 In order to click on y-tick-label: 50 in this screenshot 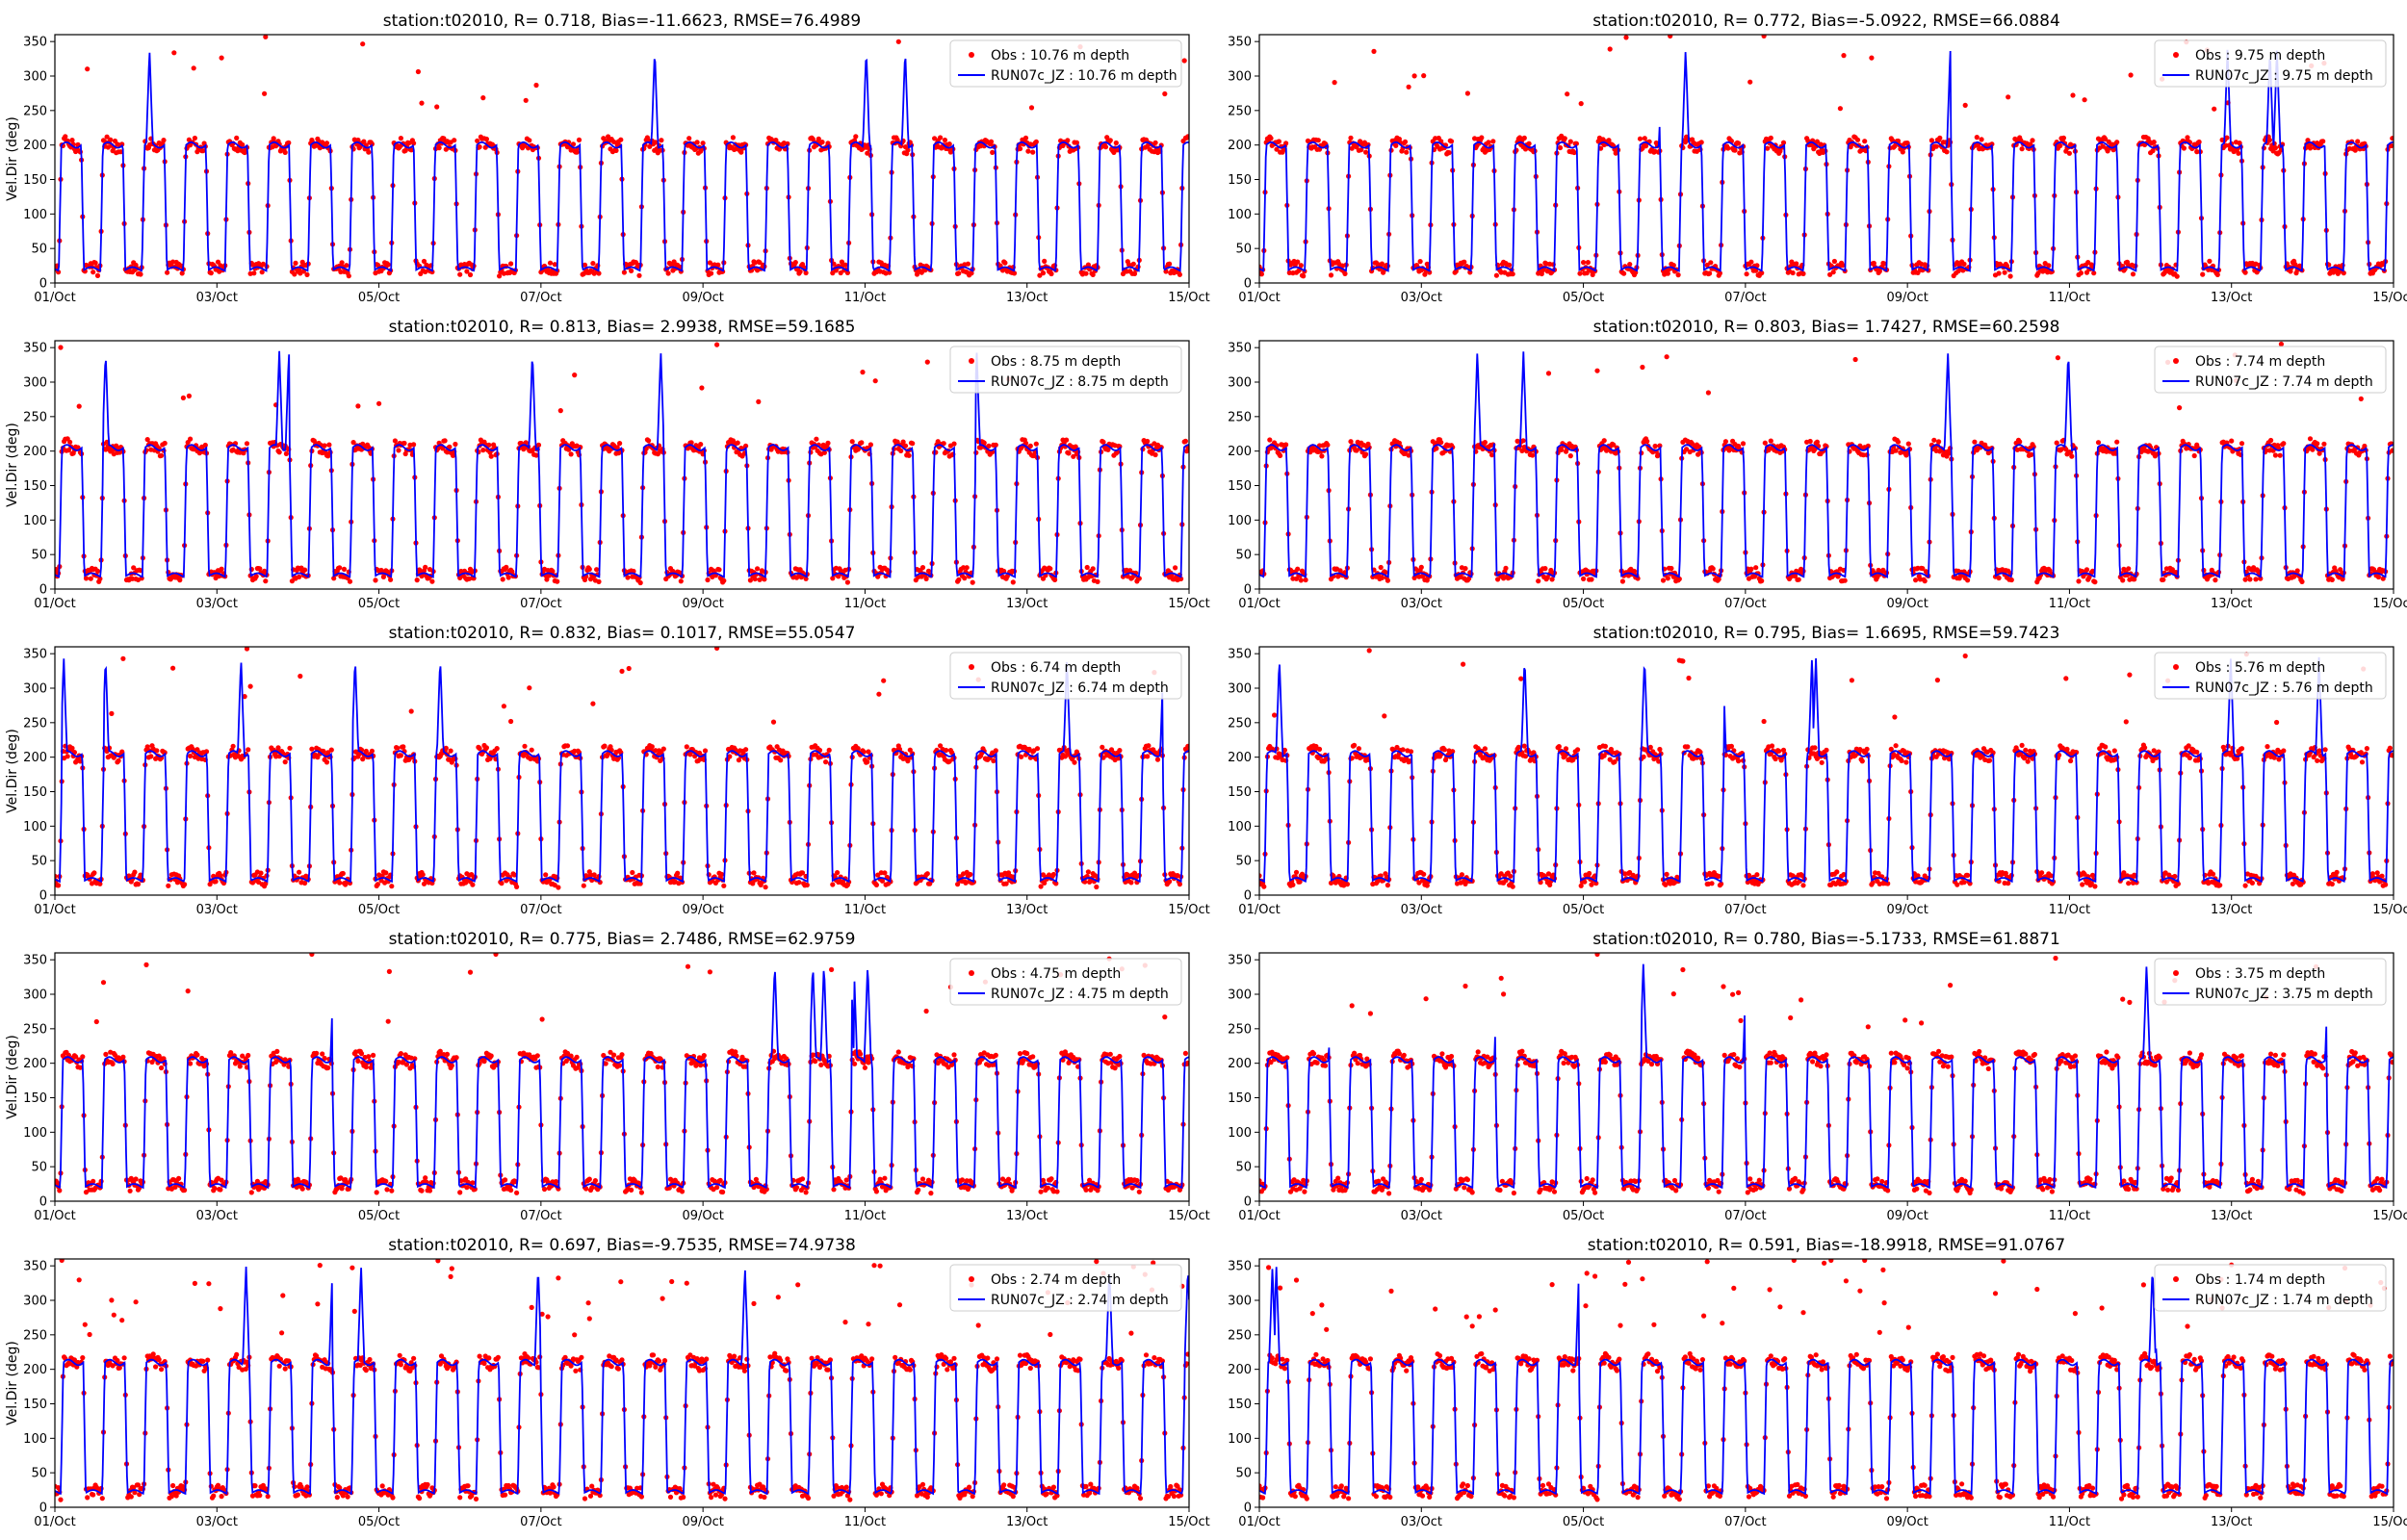, I will do `click(39, 862)`.